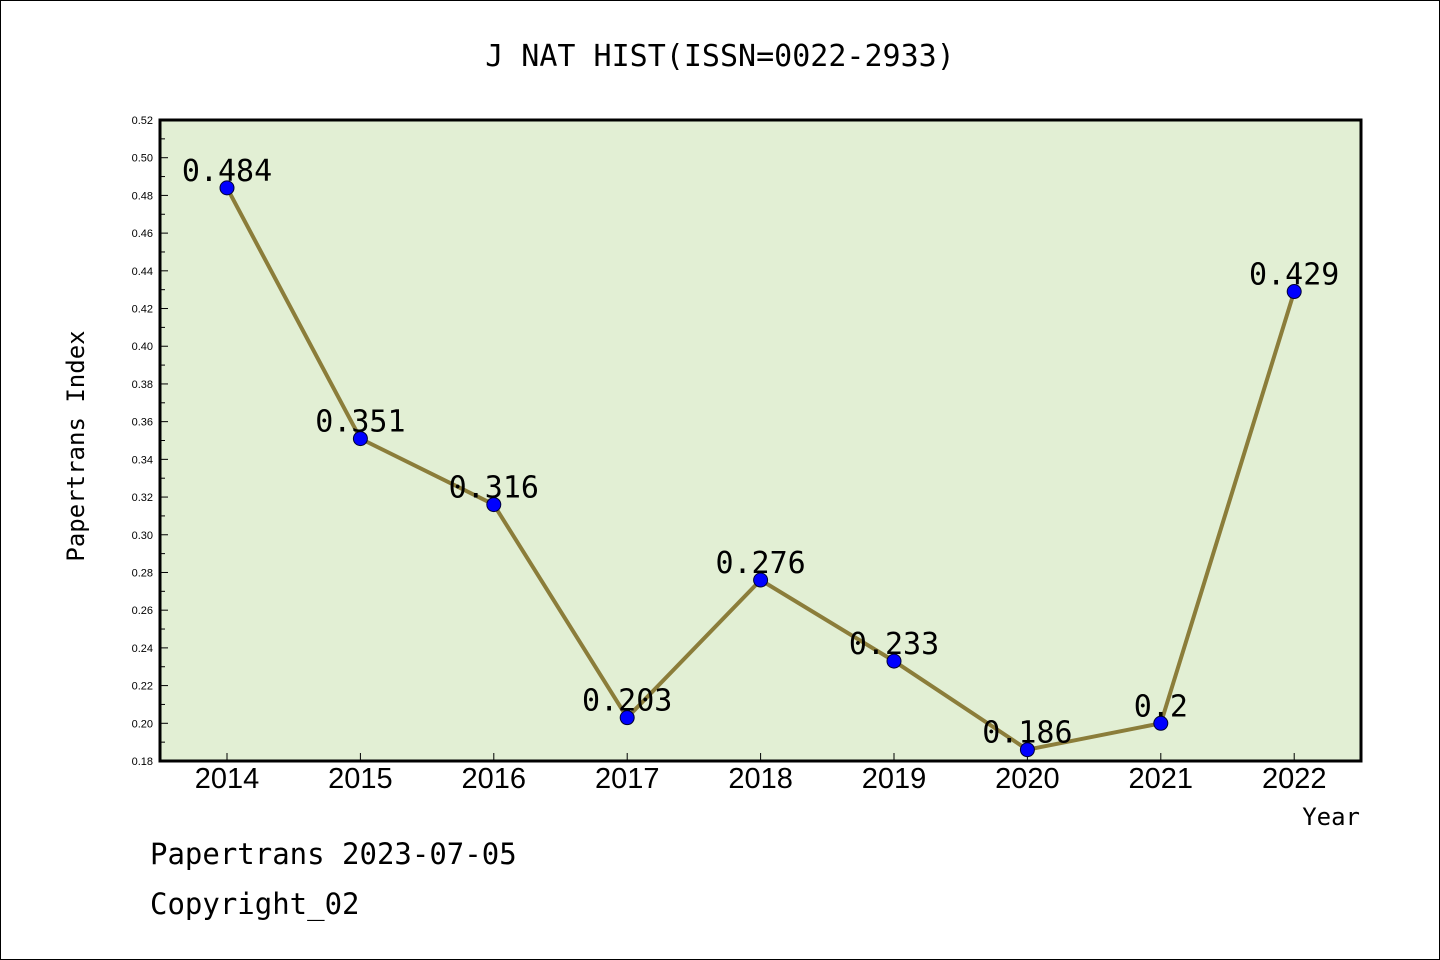  Describe the element at coordinates (1161, 706) in the screenshot. I see `data-label: 0.2` at that location.